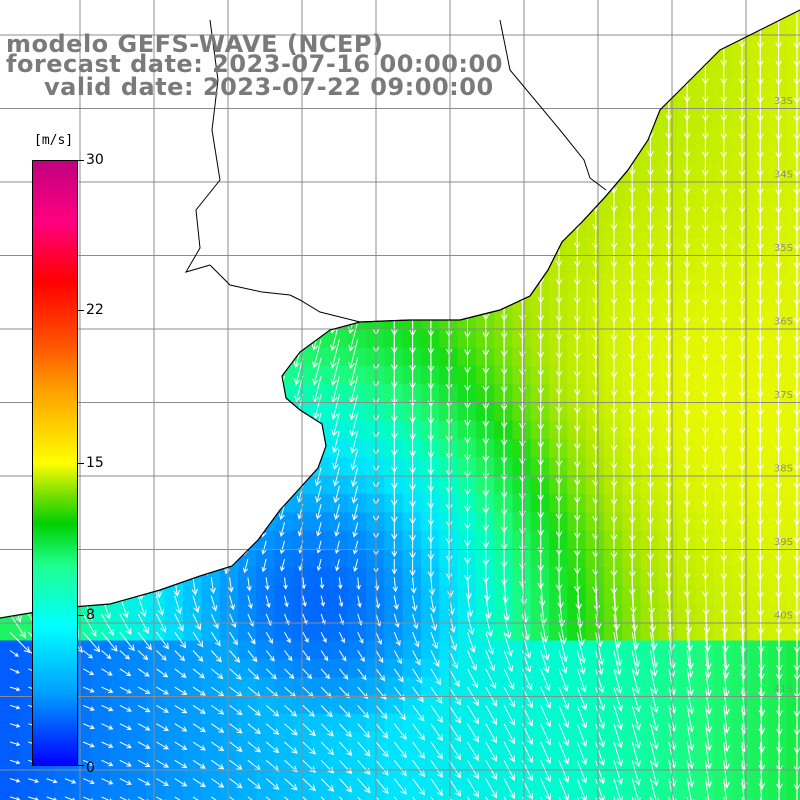 The image size is (800, 800). I want to click on colorbar-scale, so click(55, 463).